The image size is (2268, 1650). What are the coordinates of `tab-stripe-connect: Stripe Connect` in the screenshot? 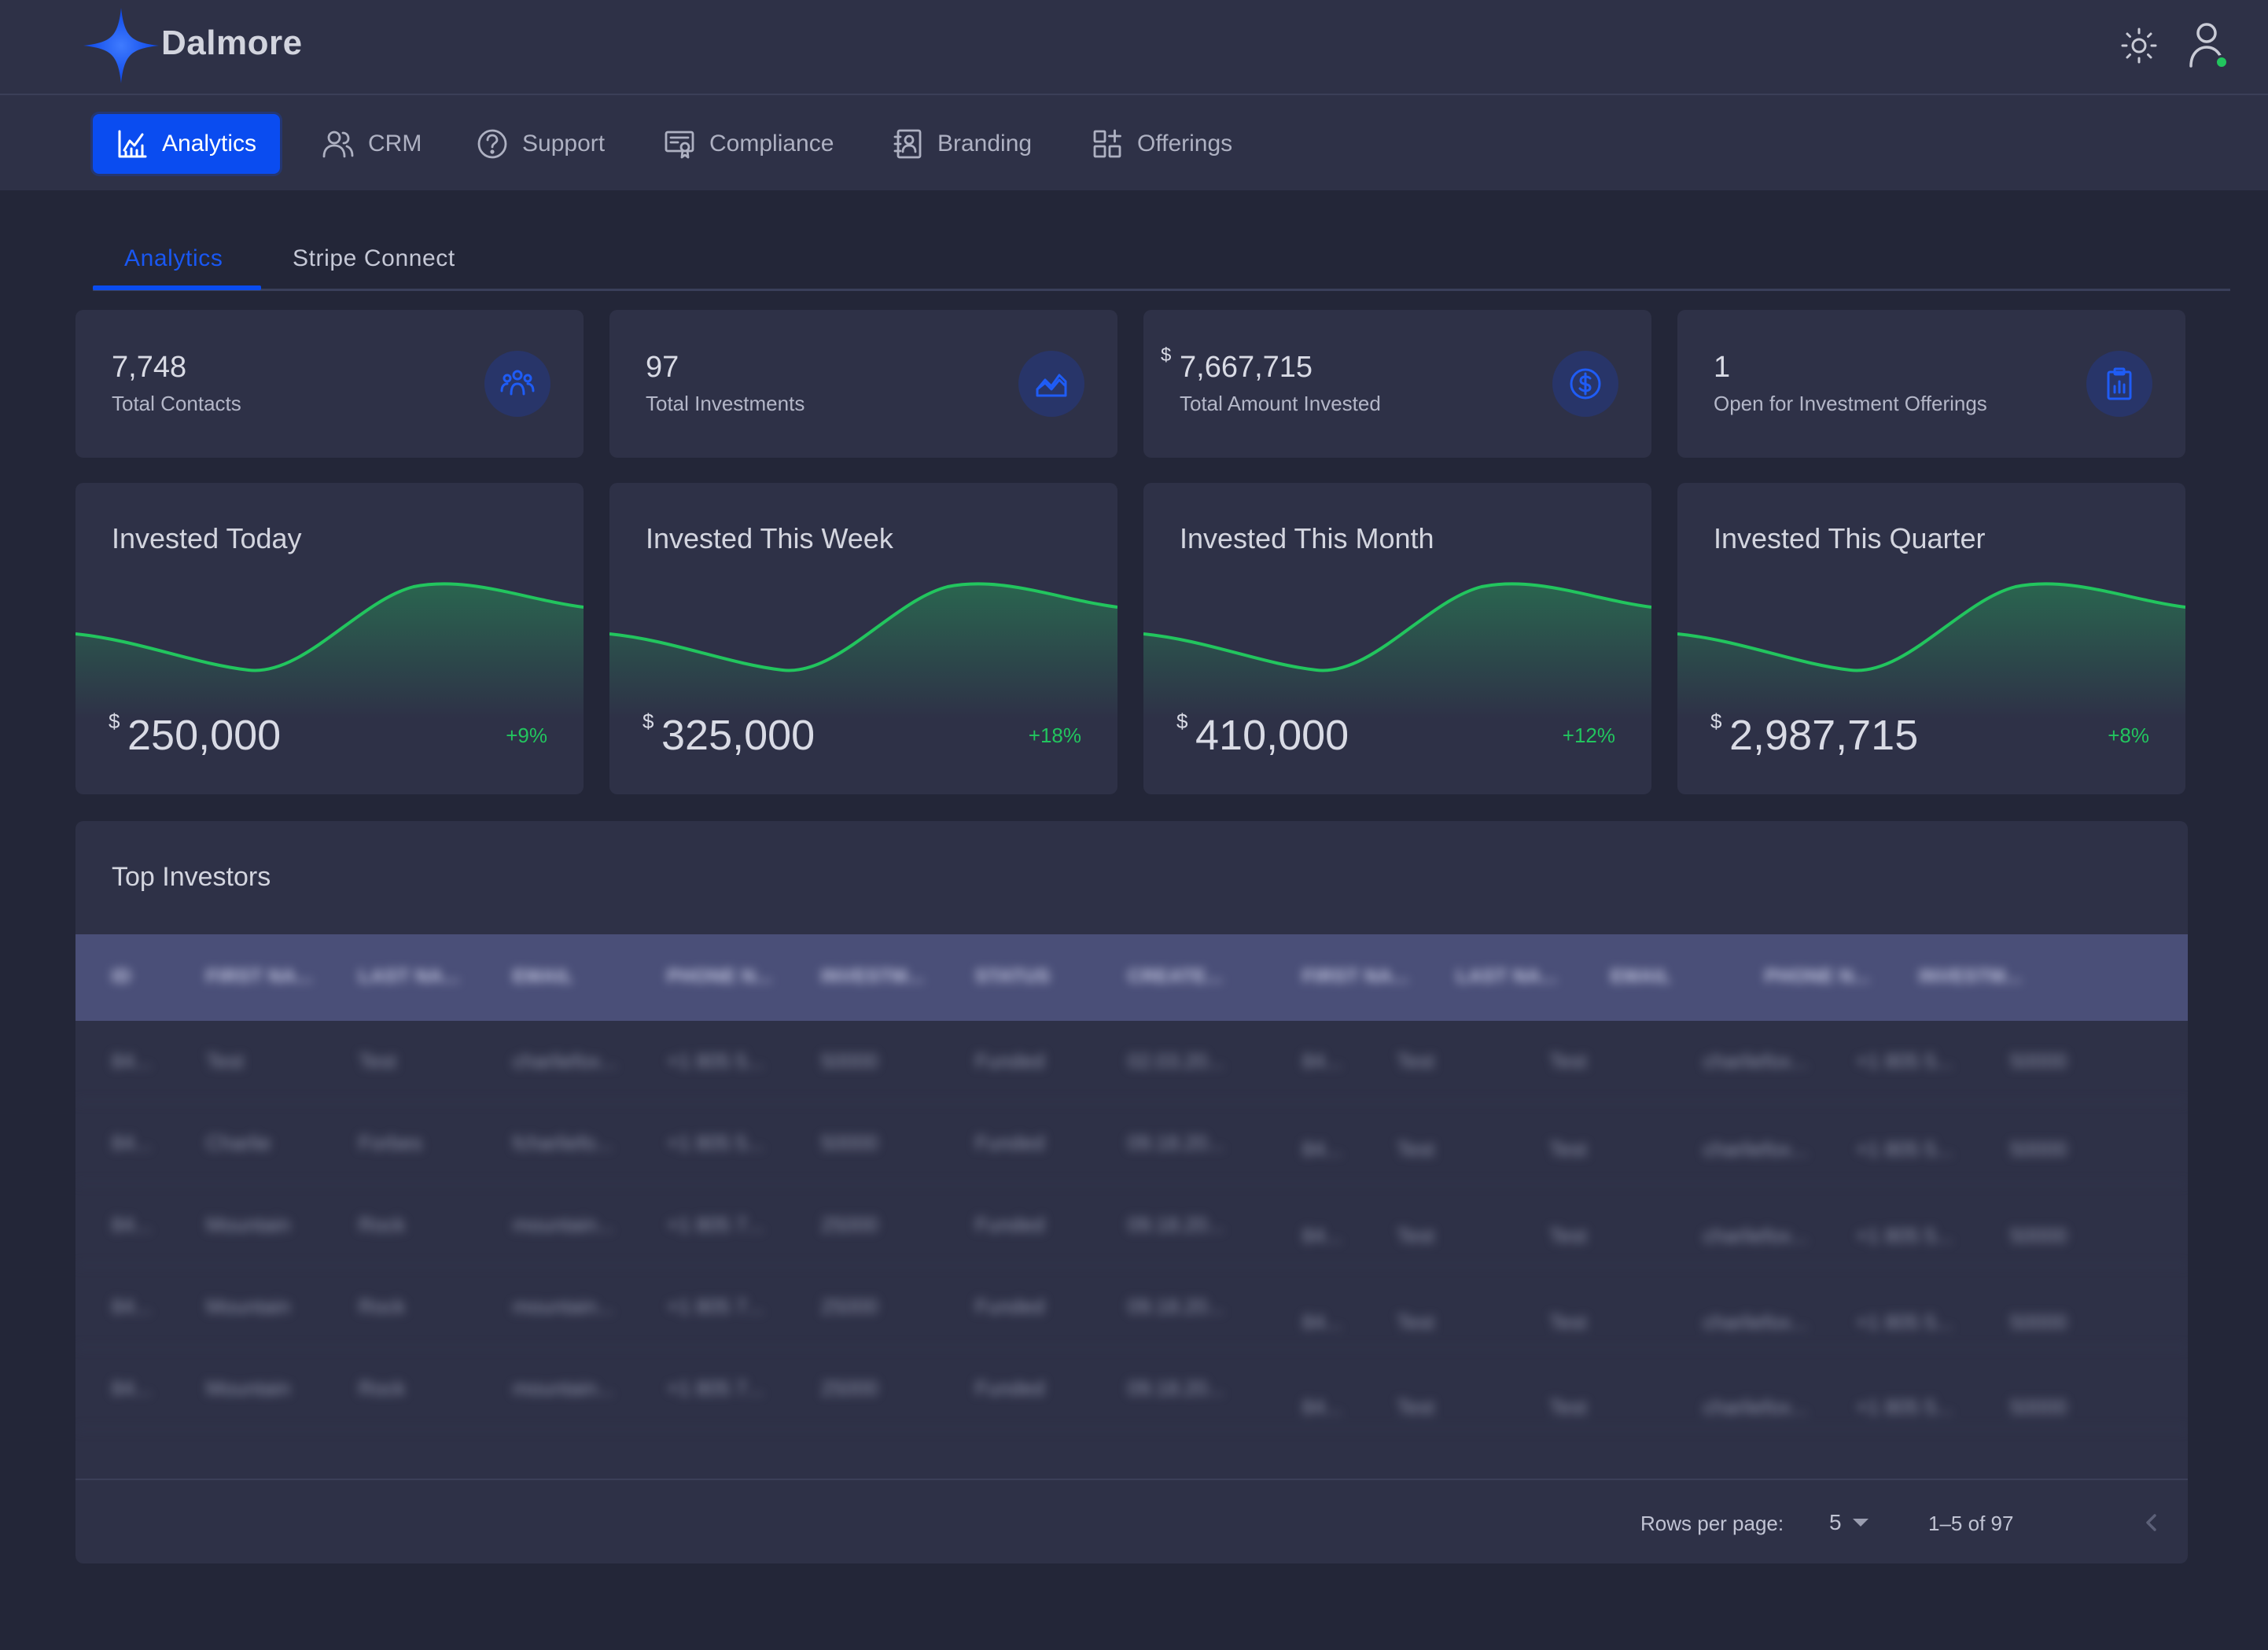 It's located at (374, 258).